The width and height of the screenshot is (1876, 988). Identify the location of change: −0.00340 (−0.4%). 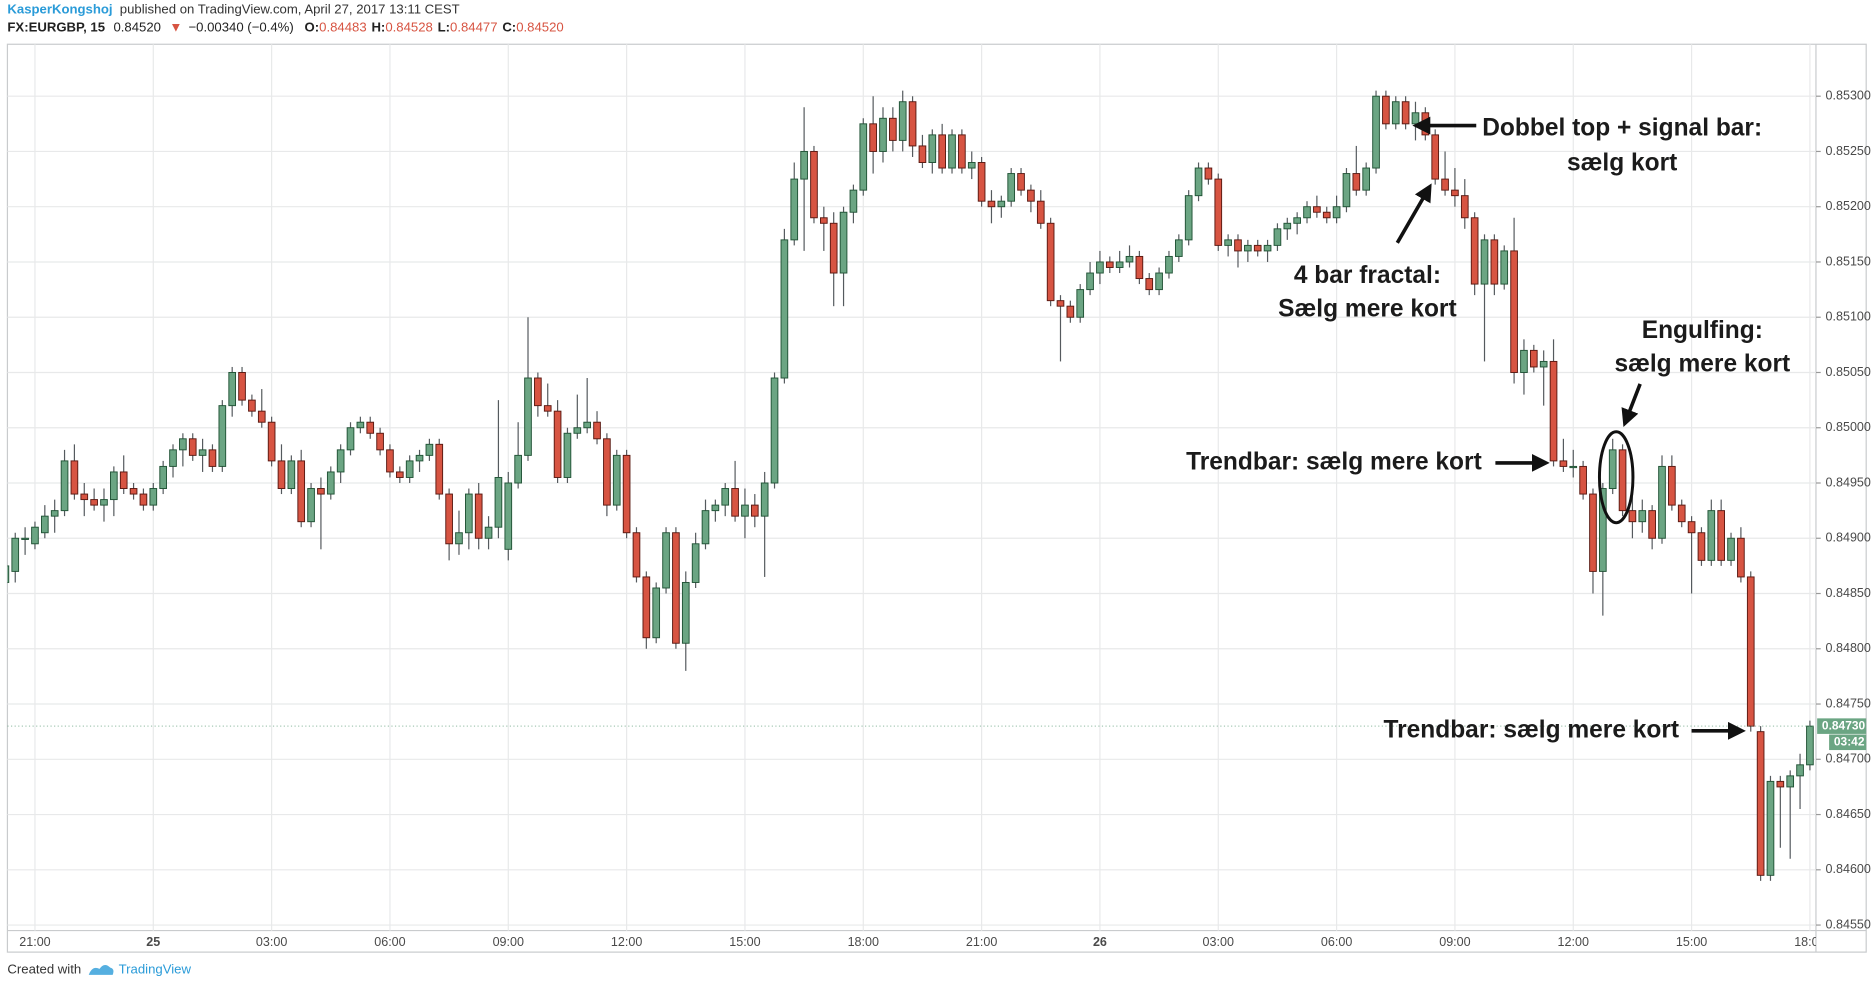
(241, 27).